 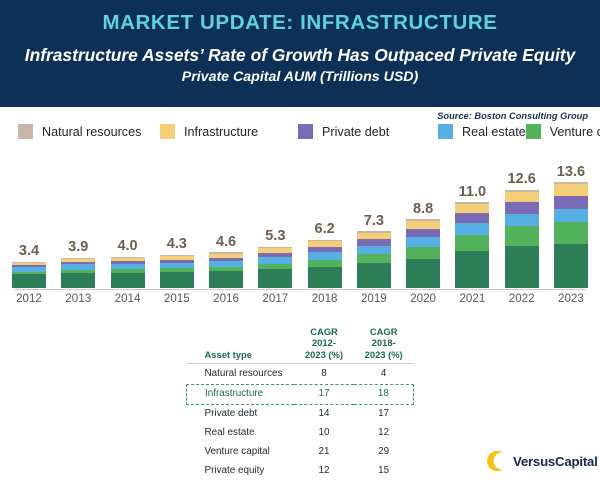 I want to click on cagr2-line2: 2018-, so click(x=383, y=343).